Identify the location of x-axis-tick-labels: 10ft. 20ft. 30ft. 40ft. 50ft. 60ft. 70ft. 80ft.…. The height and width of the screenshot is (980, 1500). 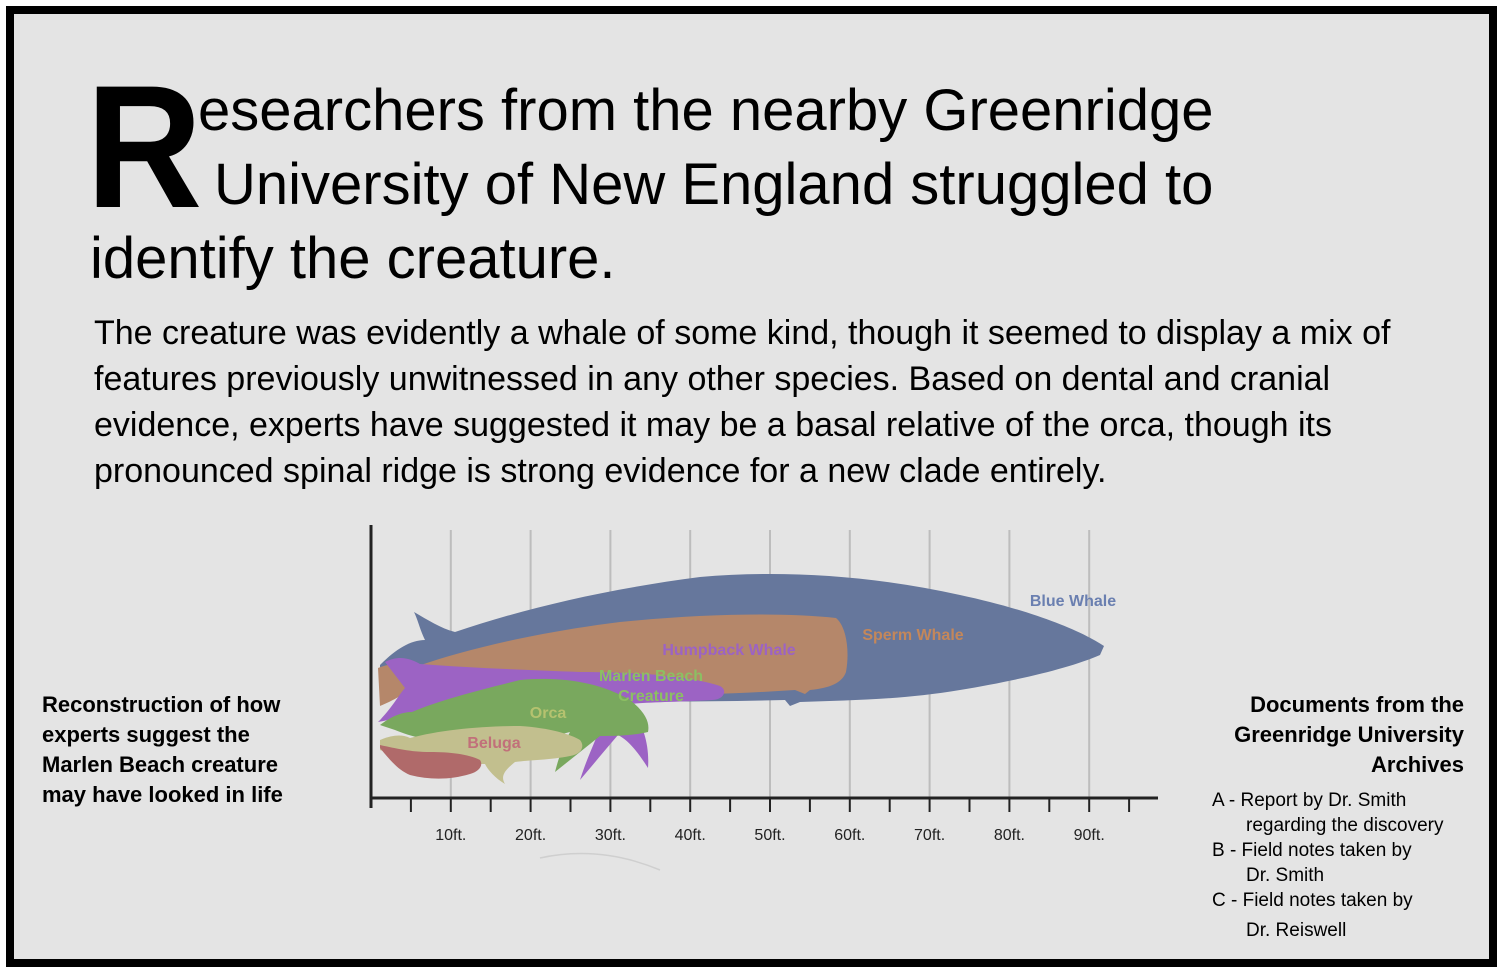
(770, 835).